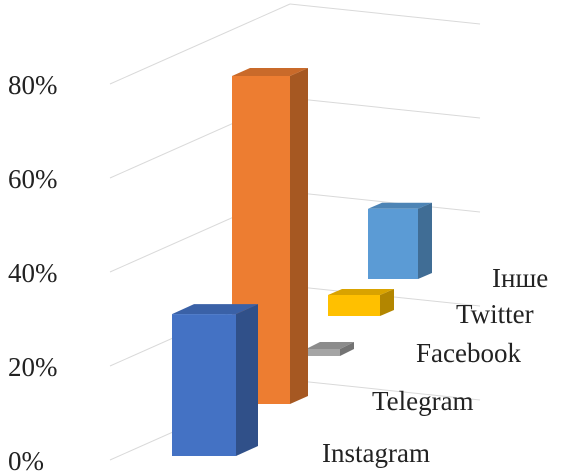 The width and height of the screenshot is (562, 472). I want to click on y-tick-label: 60%, so click(33, 179).